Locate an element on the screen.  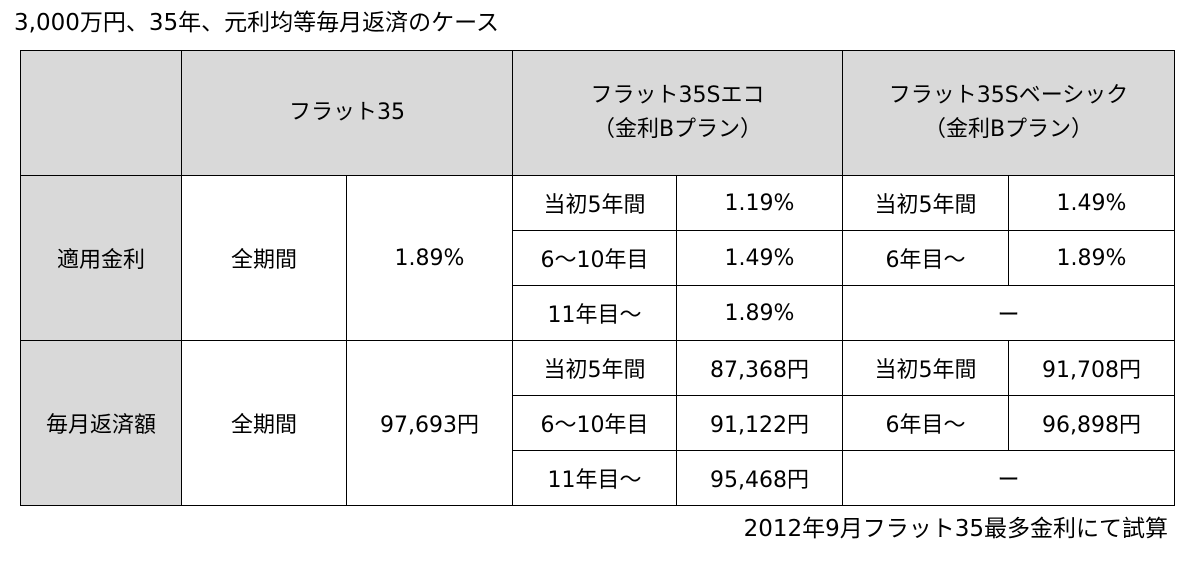
basic-payment-cell: 91,708円 is located at coordinates (1091, 368).